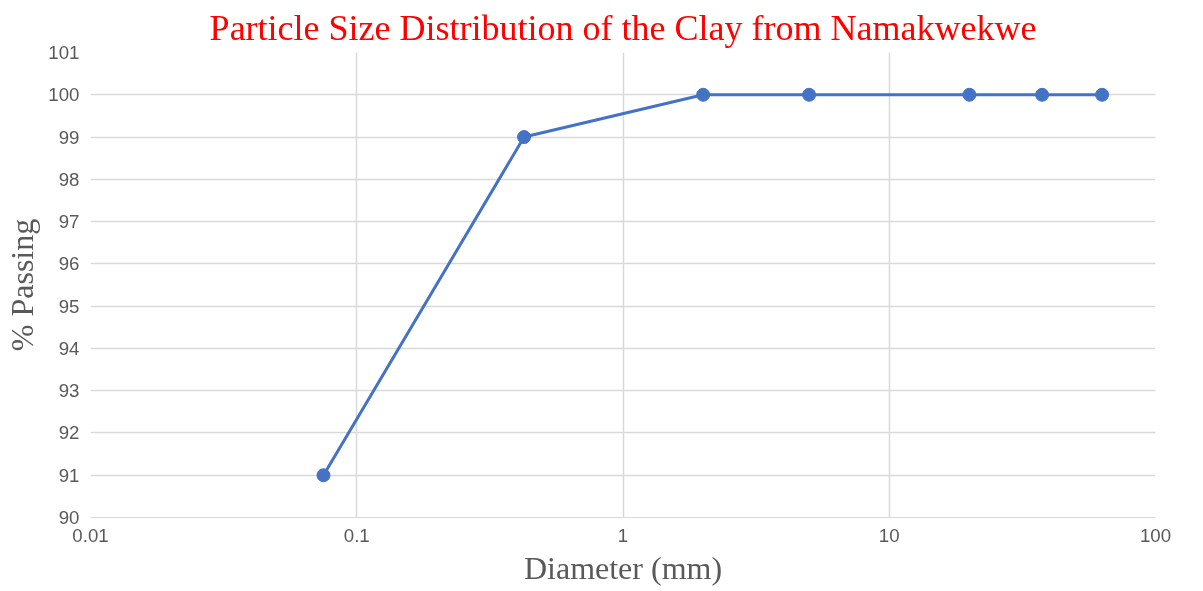  I want to click on x-tick-label: 0.1, so click(356, 535).